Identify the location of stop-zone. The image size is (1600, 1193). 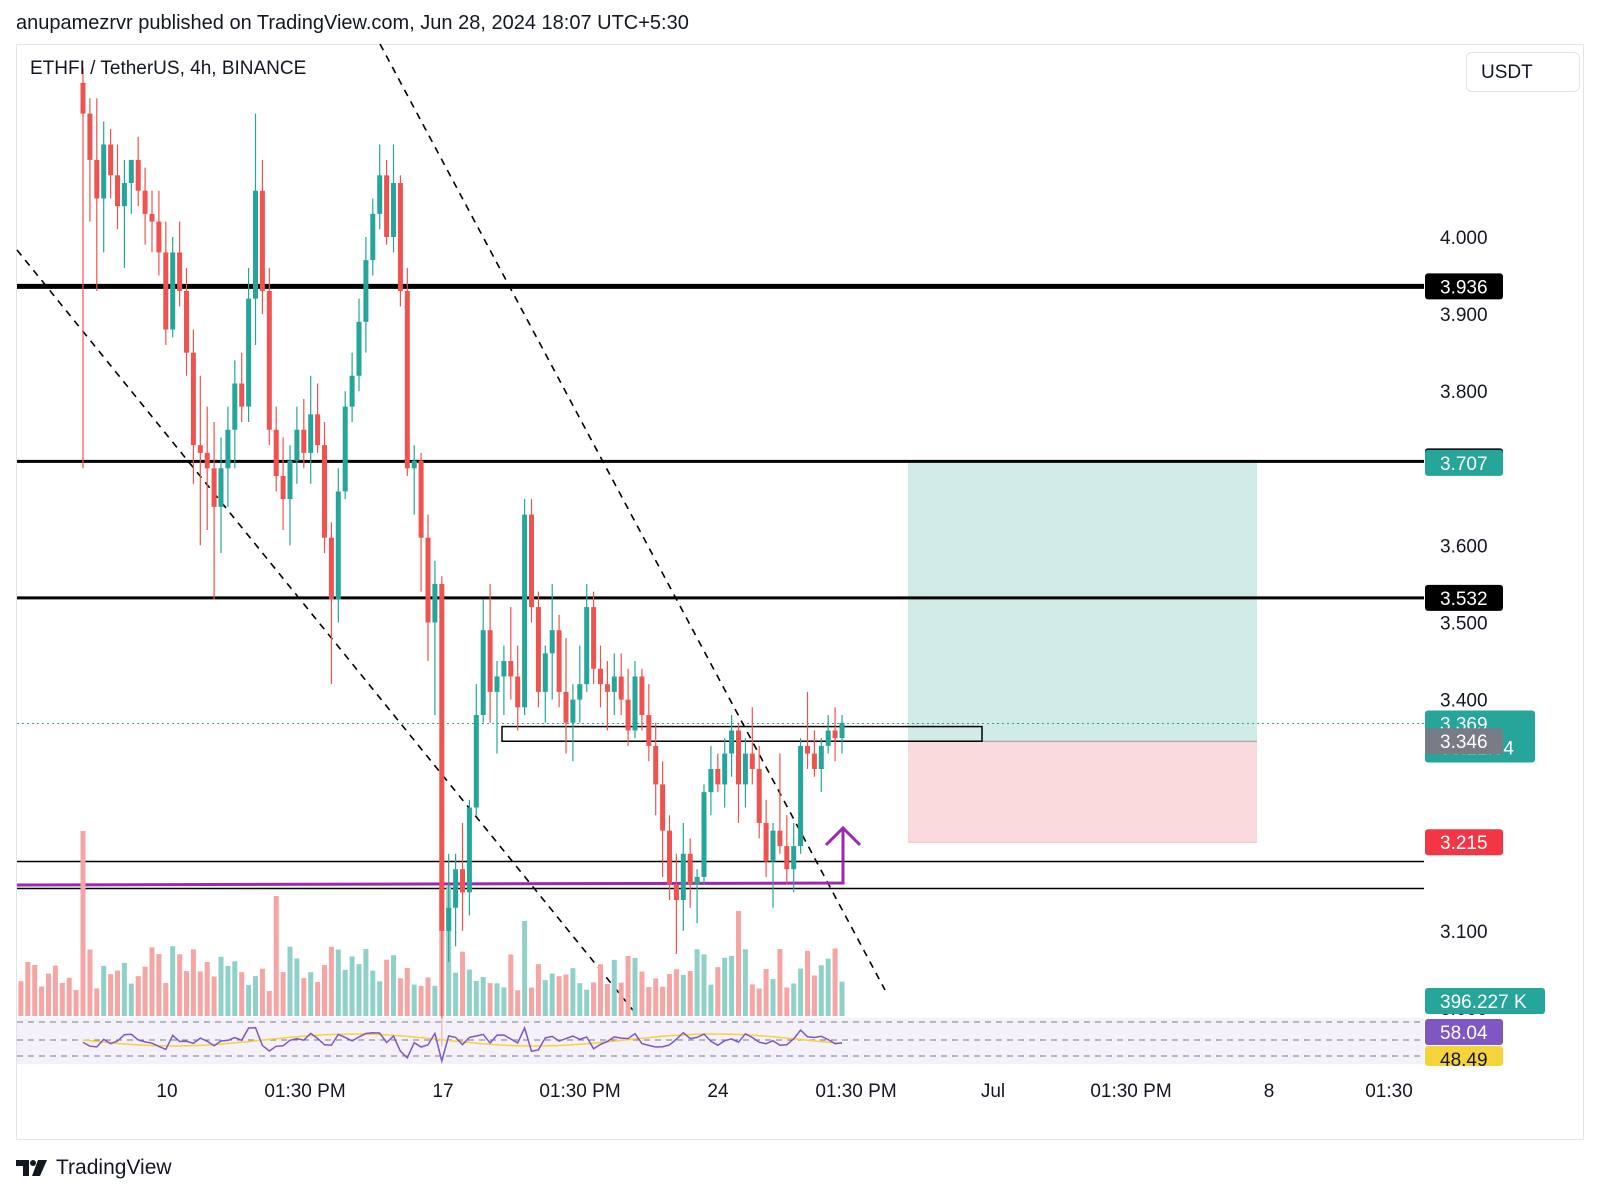
(1082, 792).